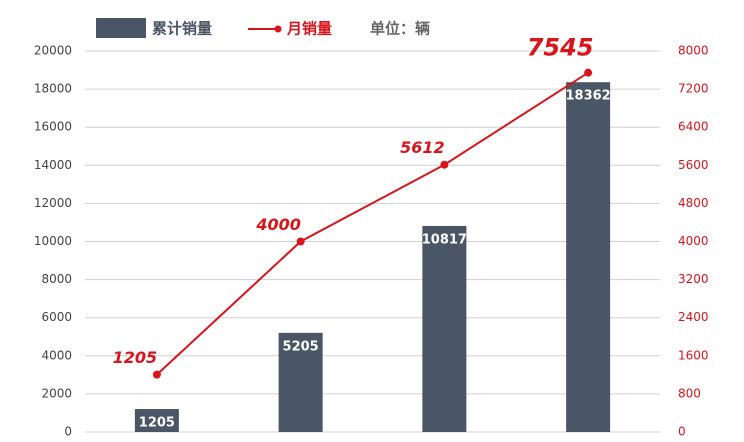 This screenshot has width=744, height=442. What do you see at coordinates (422, 147) in the screenshot?
I see `line-value-label: 5612` at bounding box center [422, 147].